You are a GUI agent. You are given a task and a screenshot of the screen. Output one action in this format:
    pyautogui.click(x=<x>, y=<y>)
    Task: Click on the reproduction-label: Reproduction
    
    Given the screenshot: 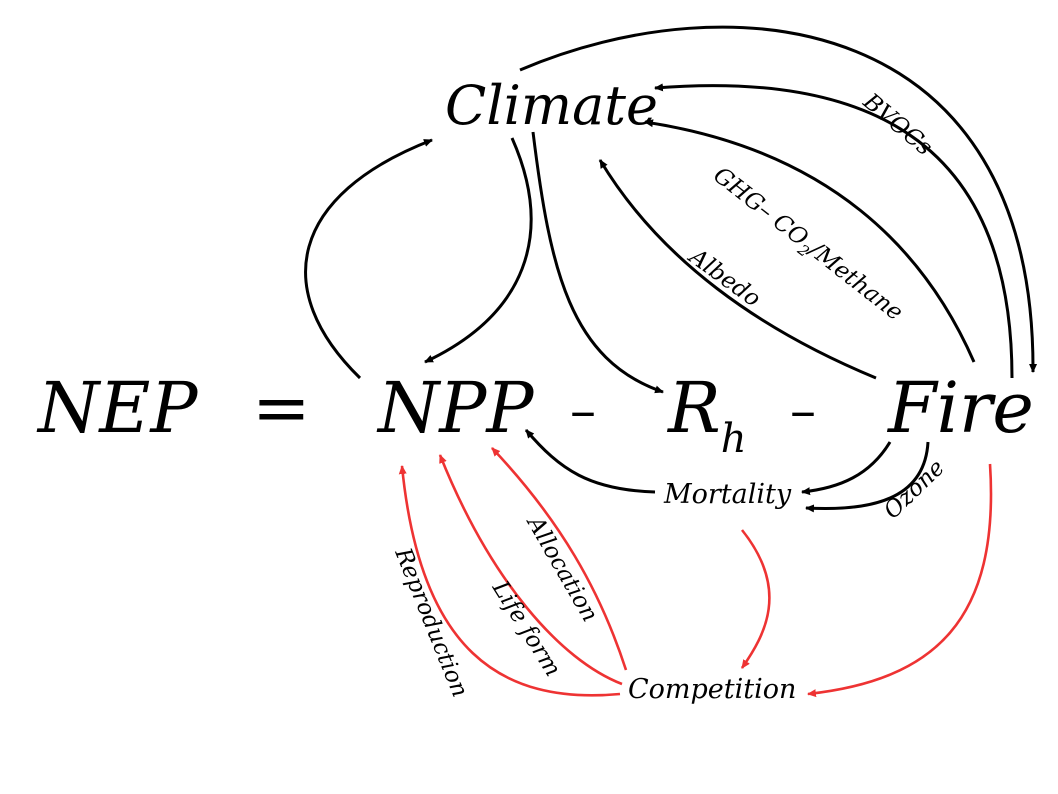 What is the action you would take?
    pyautogui.click(x=431, y=622)
    